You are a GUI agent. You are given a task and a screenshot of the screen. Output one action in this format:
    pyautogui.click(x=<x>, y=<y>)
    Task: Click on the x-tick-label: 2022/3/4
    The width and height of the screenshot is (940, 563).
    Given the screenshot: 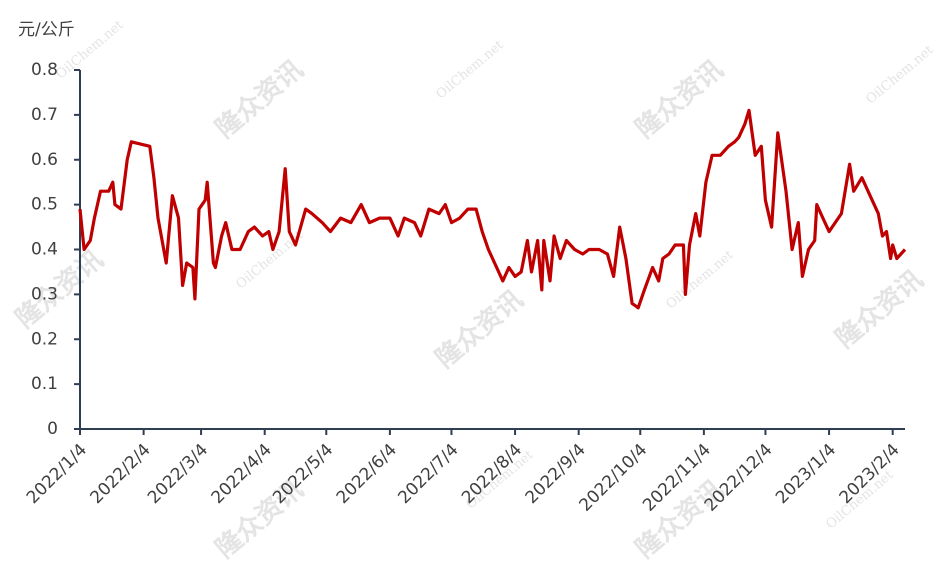 What is the action you would take?
    pyautogui.click(x=178, y=474)
    